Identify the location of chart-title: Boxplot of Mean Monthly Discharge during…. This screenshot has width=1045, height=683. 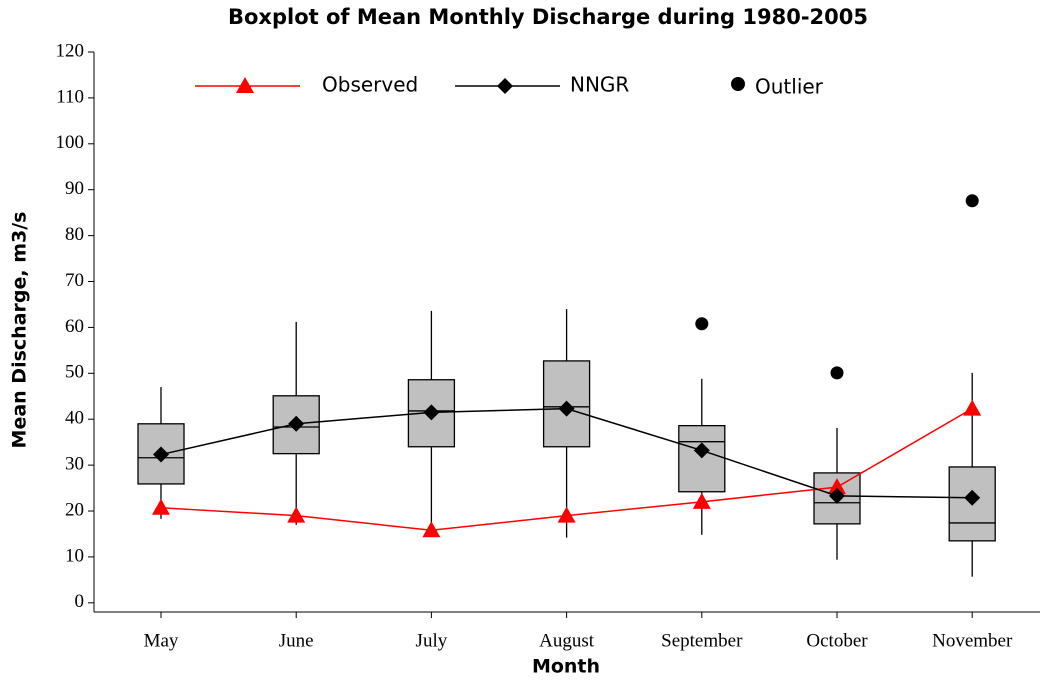
(548, 17).